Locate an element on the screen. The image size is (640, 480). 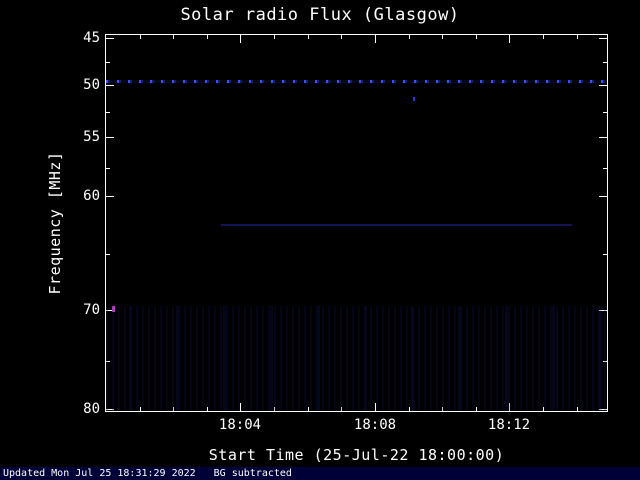
y-tick-label: 55 is located at coordinates (91, 137).